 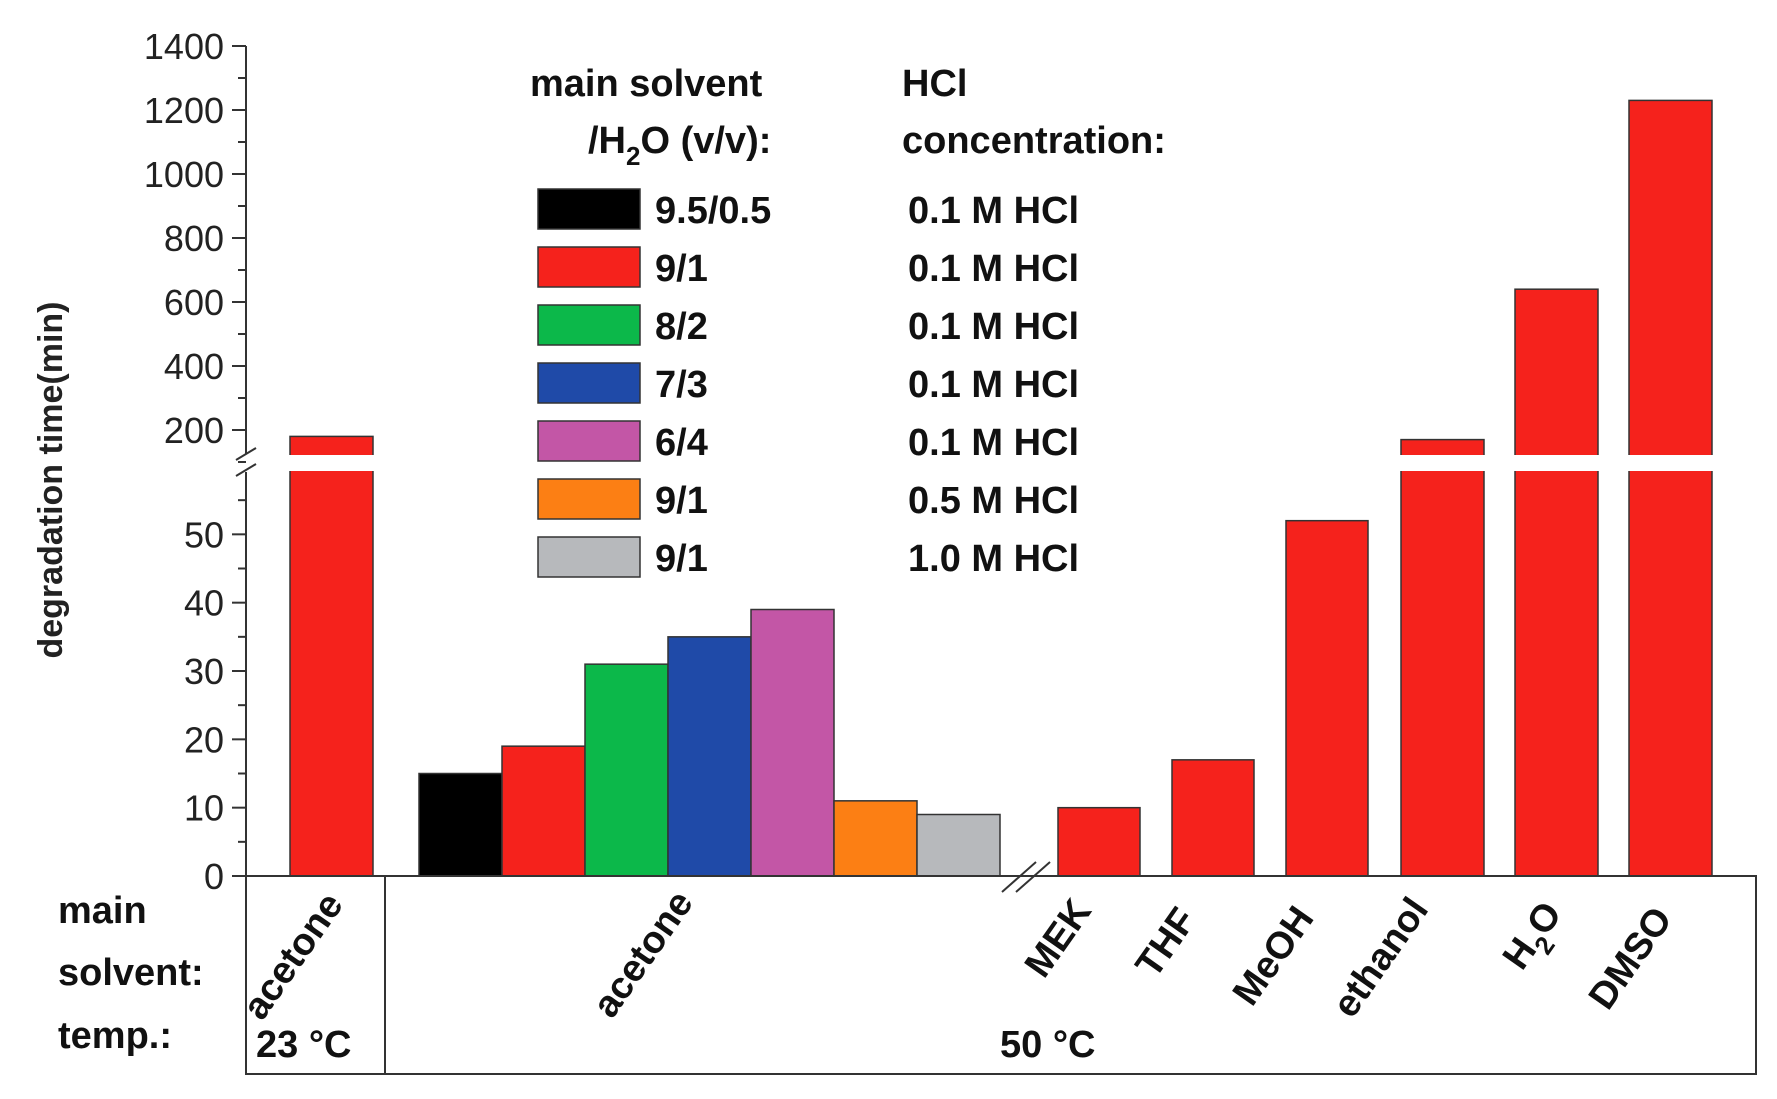 What do you see at coordinates (204, 534) in the screenshot?
I see `y-tick-label: 50` at bounding box center [204, 534].